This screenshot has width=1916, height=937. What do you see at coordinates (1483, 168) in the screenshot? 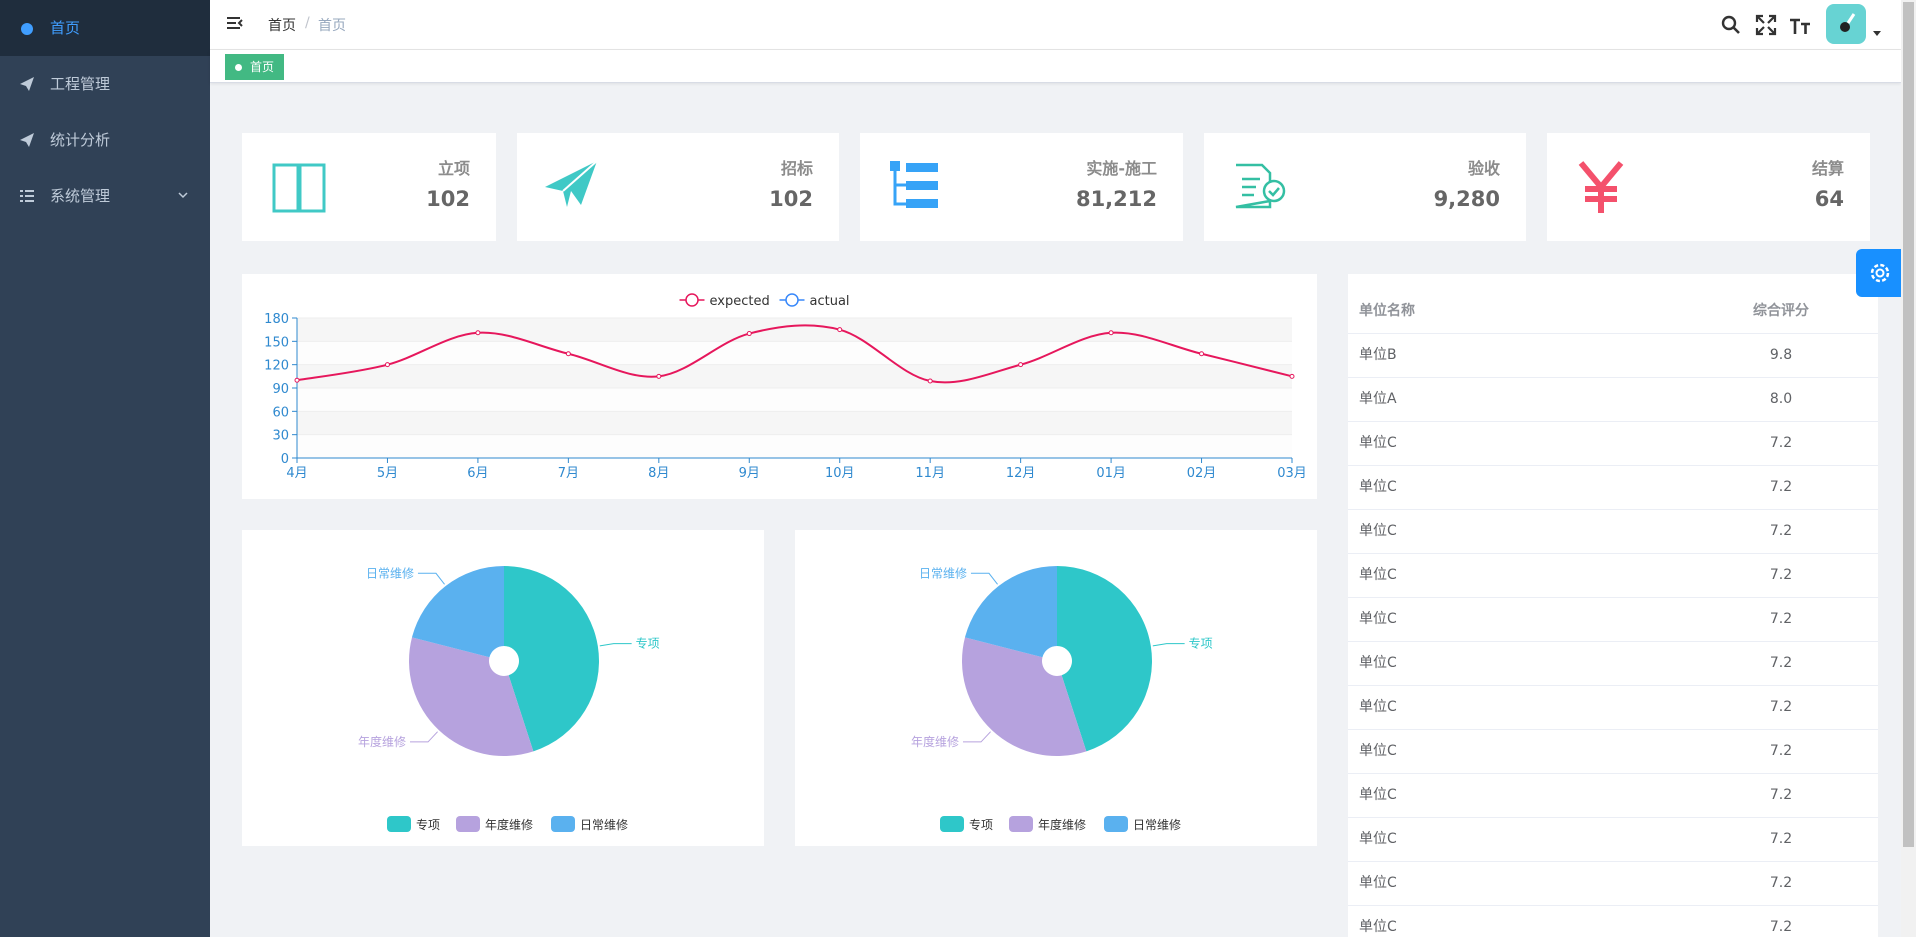
I see `card-label: 验收` at bounding box center [1483, 168].